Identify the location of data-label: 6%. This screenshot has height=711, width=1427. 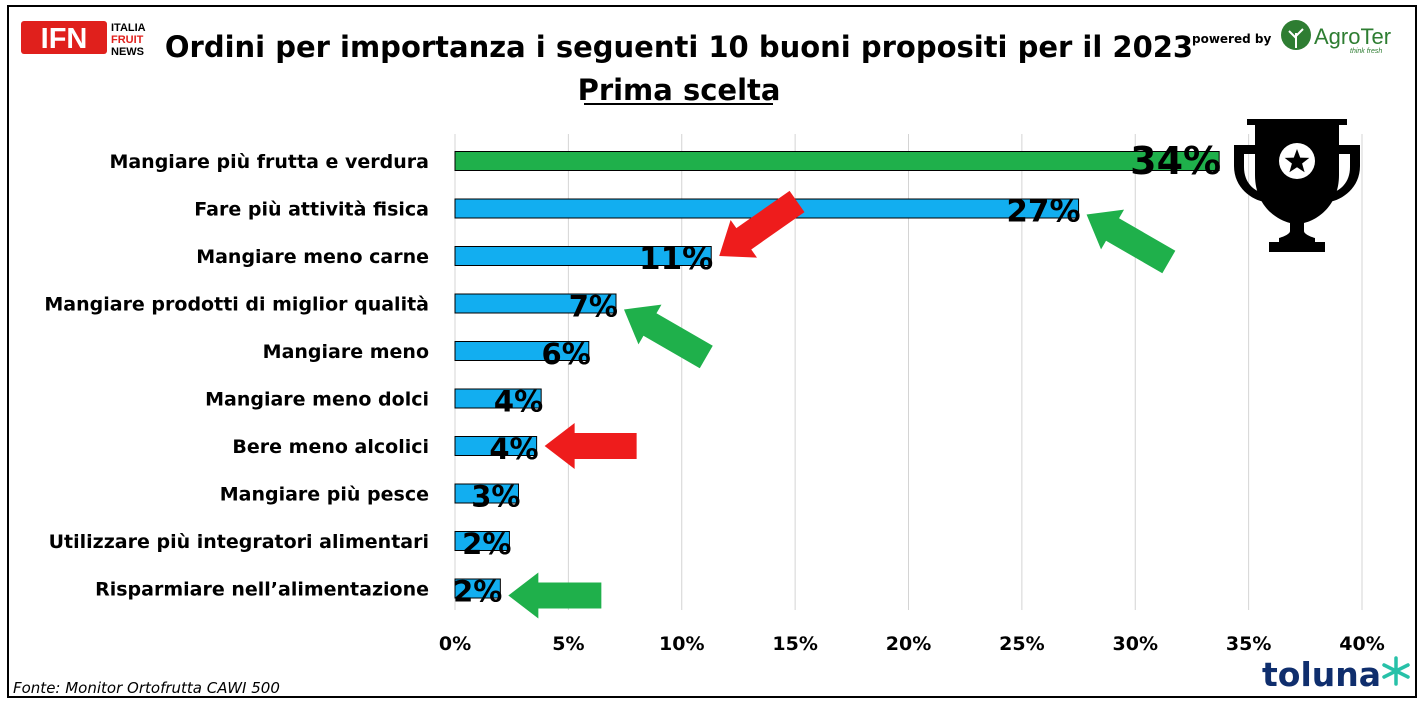
(566, 354).